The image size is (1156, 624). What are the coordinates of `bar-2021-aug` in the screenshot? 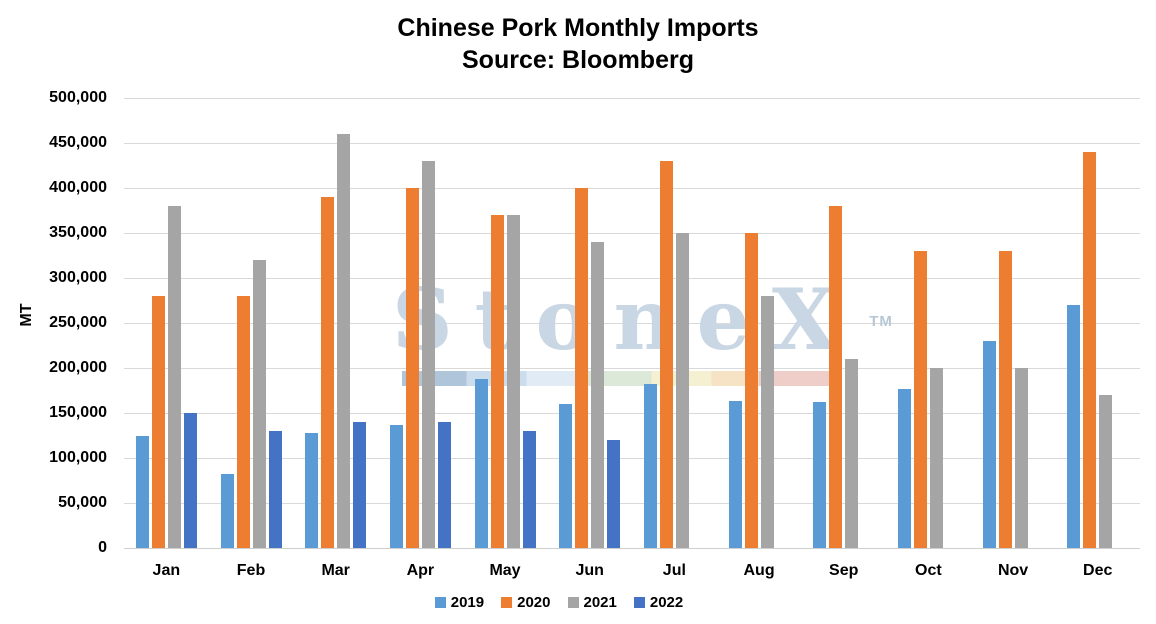 It's located at (767, 422).